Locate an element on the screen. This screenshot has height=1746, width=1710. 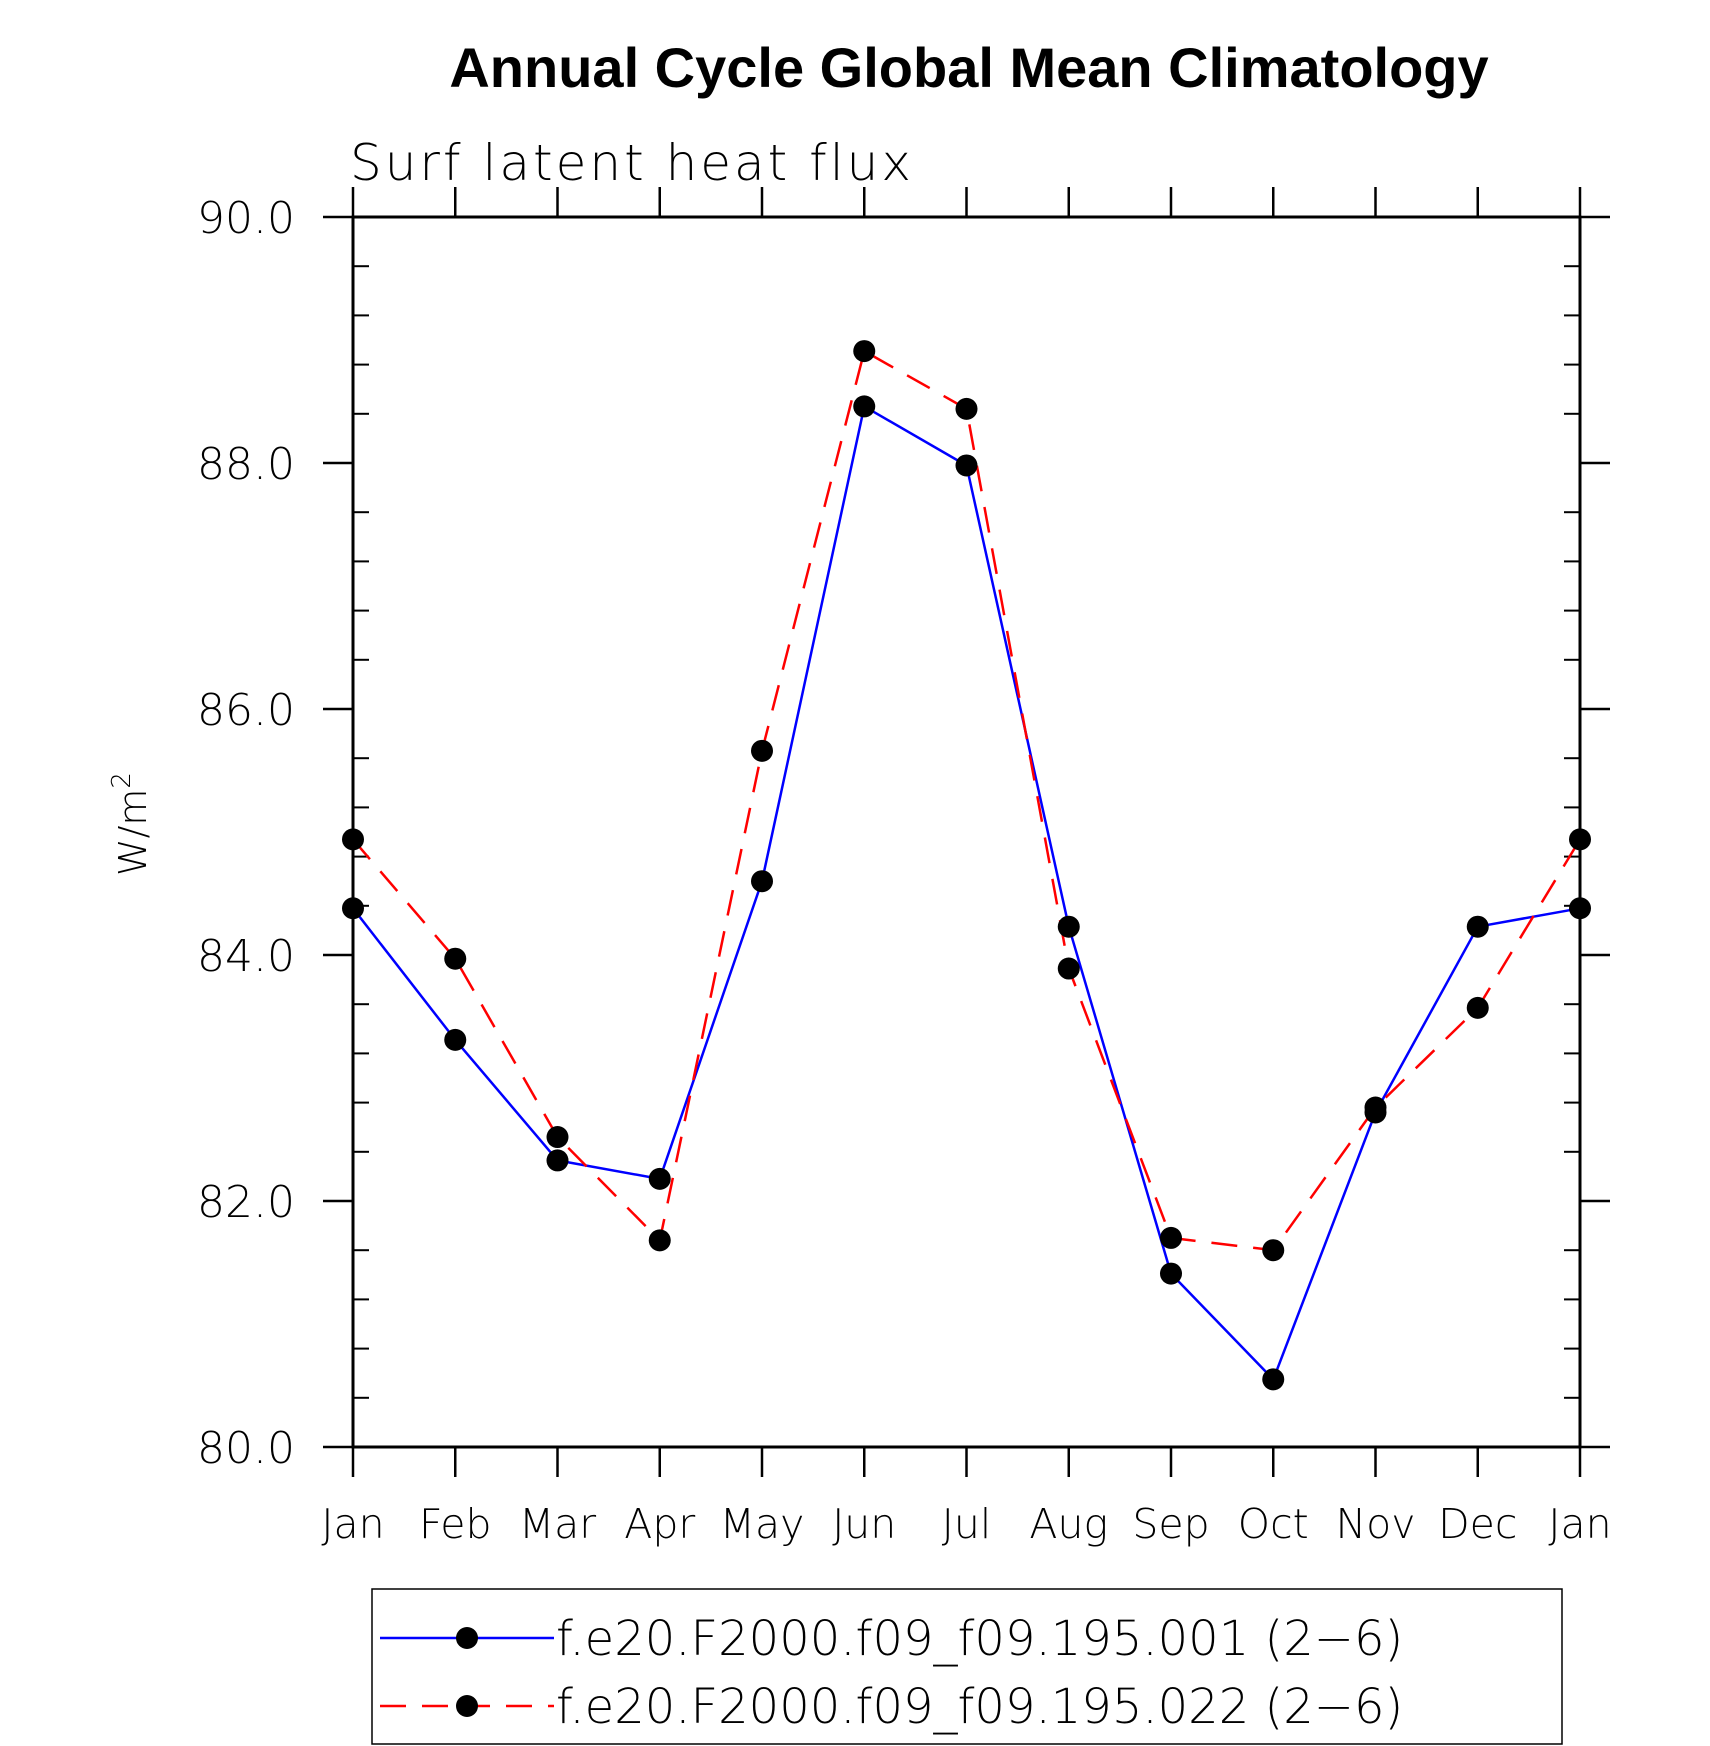
x-tick-label: Nov is located at coordinates (1375, 1524).